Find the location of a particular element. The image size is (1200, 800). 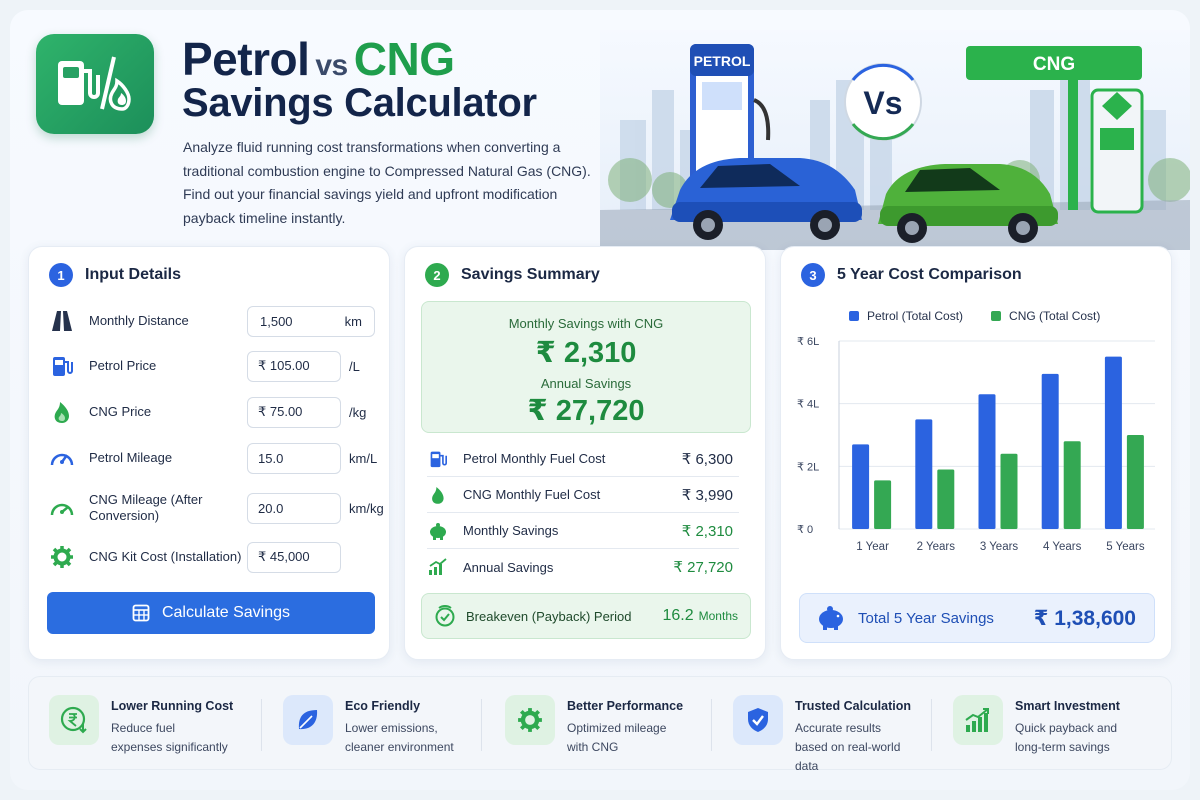

input-row-kit-cost: CNG Kit Cost (Installation) is located at coordinates (219, 557).